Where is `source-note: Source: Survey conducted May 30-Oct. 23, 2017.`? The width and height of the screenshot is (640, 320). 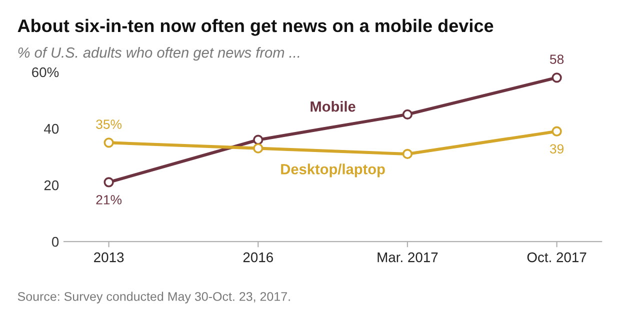
source-note: Source: Survey conducted May 30-Oct. 23, 2017. is located at coordinates (154, 298).